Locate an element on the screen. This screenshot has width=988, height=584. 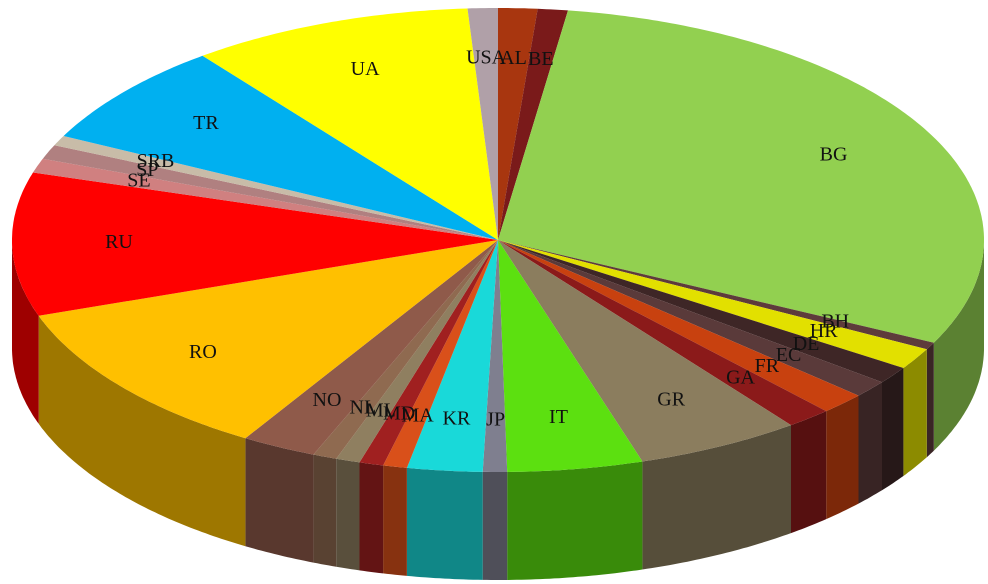
slice-label: BG is located at coordinates (834, 154).